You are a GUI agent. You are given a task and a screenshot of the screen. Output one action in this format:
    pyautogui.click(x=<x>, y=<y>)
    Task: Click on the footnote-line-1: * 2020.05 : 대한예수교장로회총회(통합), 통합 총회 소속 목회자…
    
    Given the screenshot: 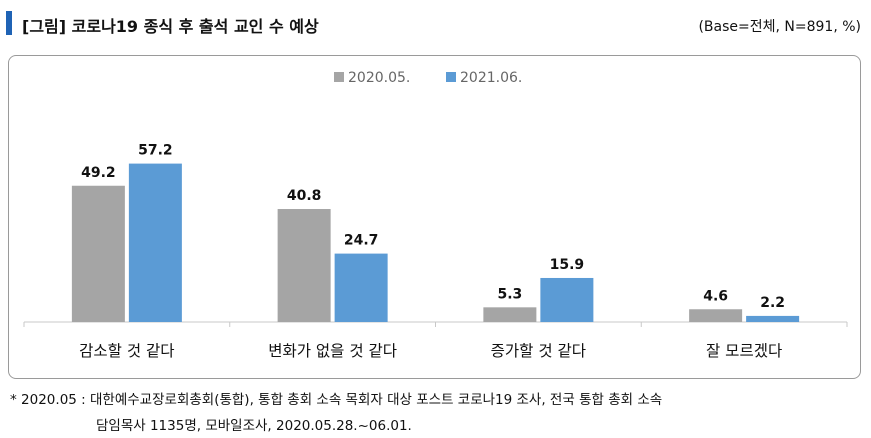 What is the action you would take?
    pyautogui.click(x=336, y=400)
    